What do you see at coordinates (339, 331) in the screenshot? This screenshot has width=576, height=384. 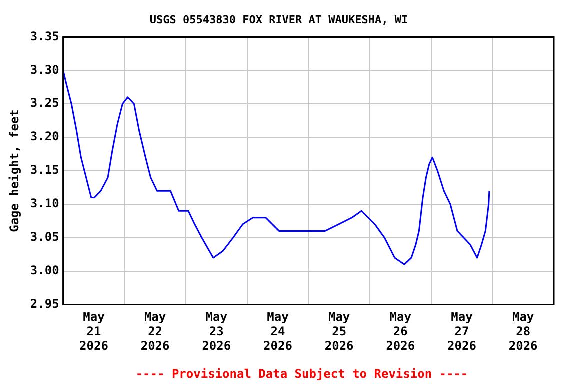 I see `x-tick-label: May 25 2026` at bounding box center [339, 331].